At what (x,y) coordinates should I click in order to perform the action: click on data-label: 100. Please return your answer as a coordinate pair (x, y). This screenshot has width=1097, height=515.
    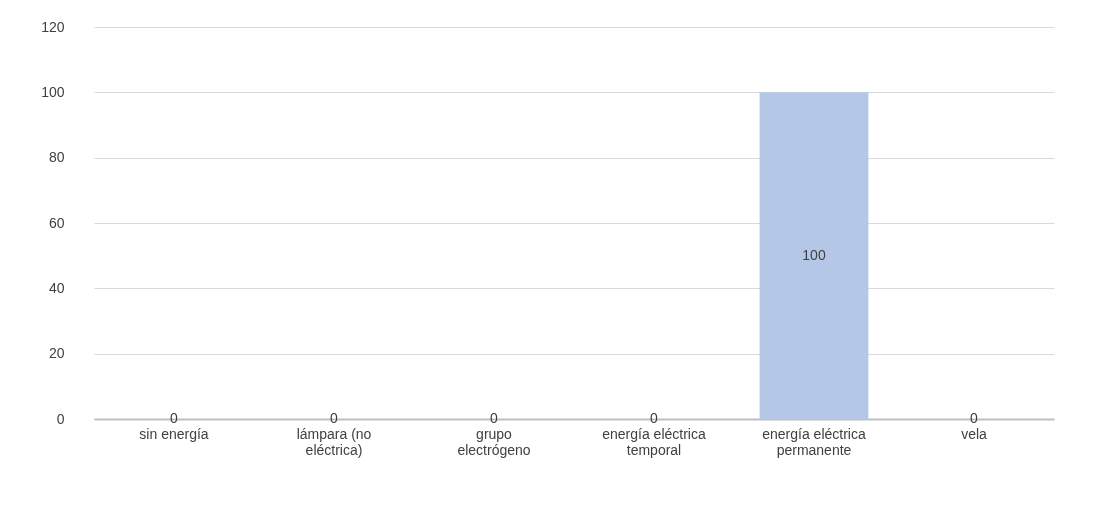
    Looking at the image, I should click on (814, 254).